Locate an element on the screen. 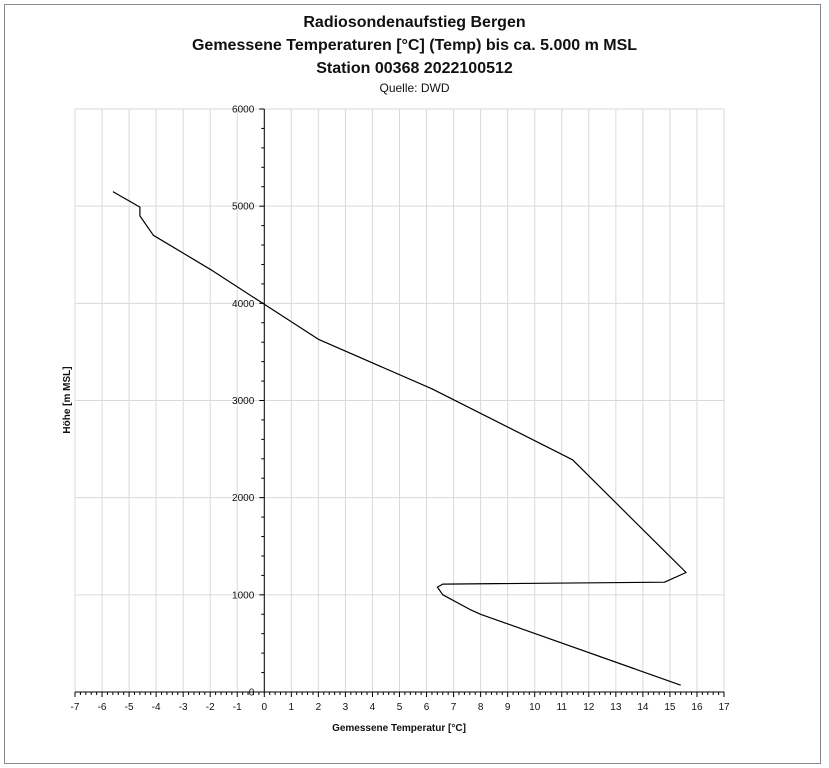 This screenshot has height=768, width=829. x-tick-label: -2 is located at coordinates (210, 707).